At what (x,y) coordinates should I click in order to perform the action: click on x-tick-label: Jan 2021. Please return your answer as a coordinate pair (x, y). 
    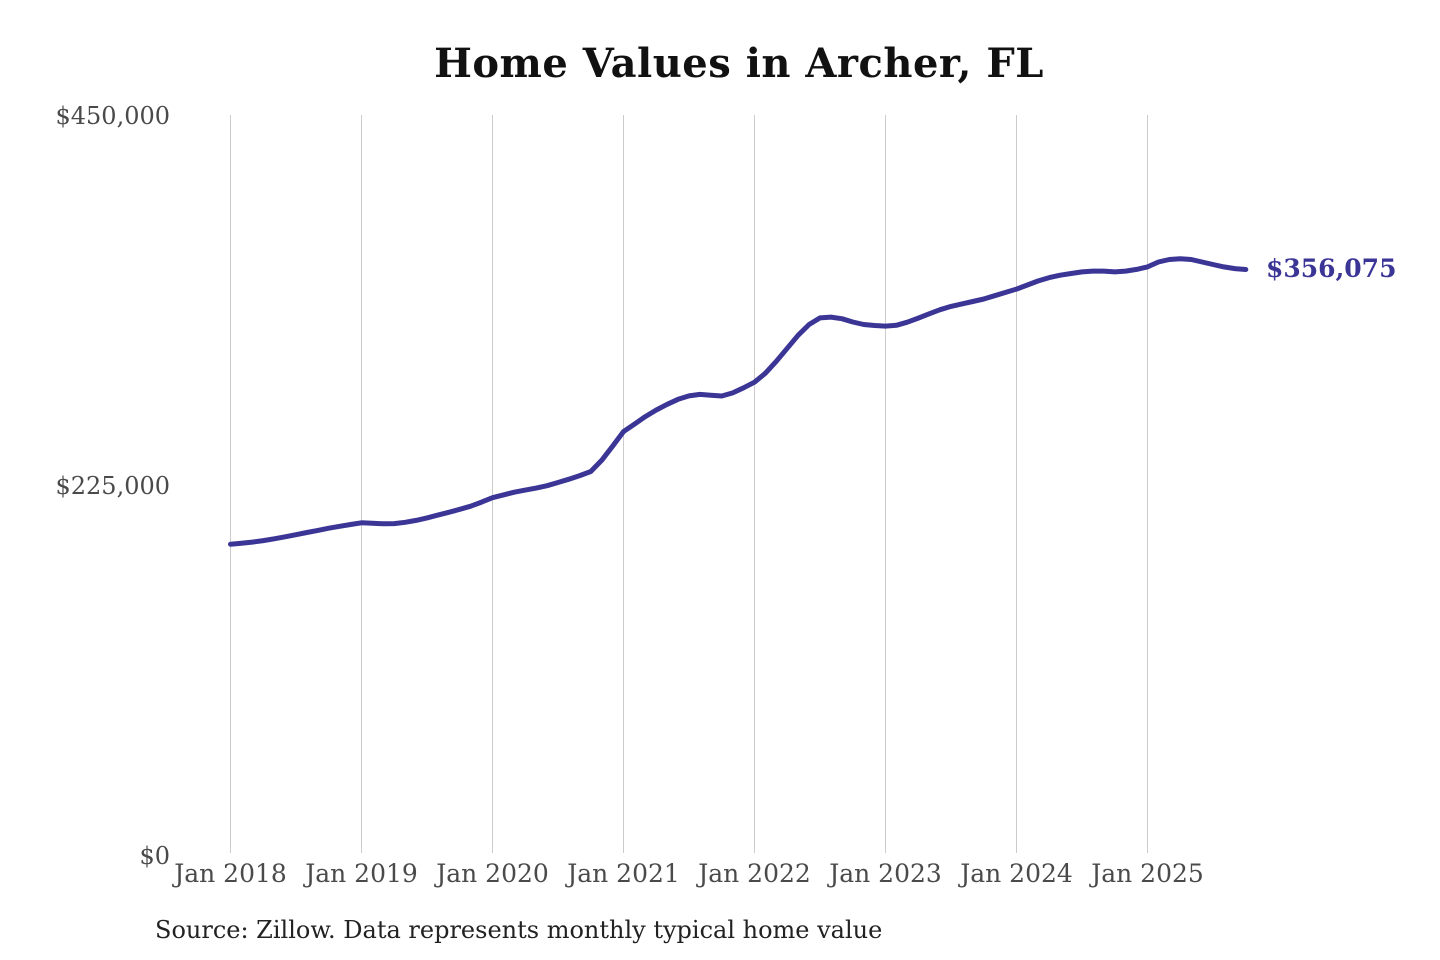
    Looking at the image, I should click on (622, 873).